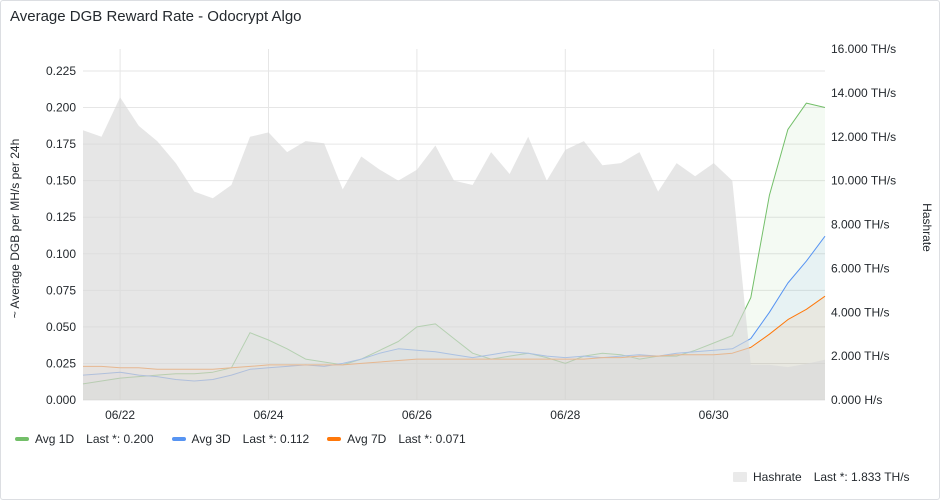  I want to click on y-tick-label: 0.100, so click(61, 254).